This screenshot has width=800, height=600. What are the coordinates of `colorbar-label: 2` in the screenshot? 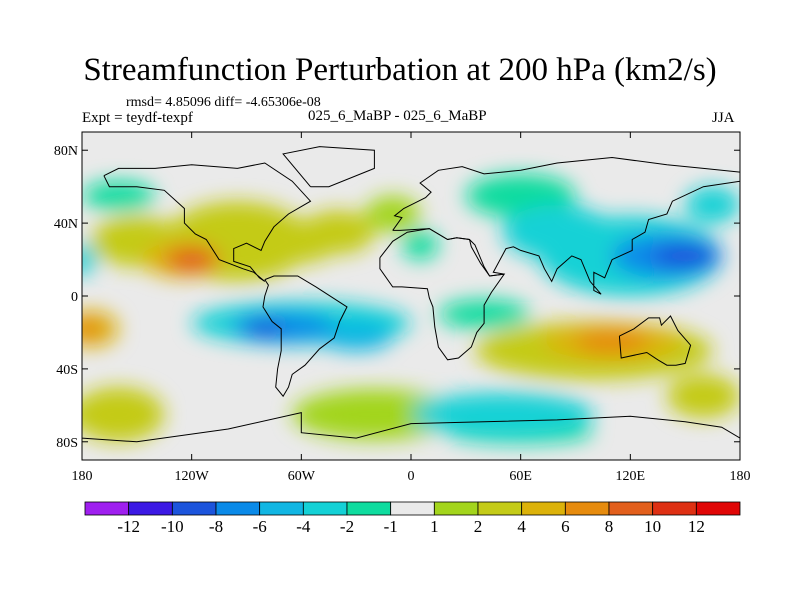 It's located at (478, 526).